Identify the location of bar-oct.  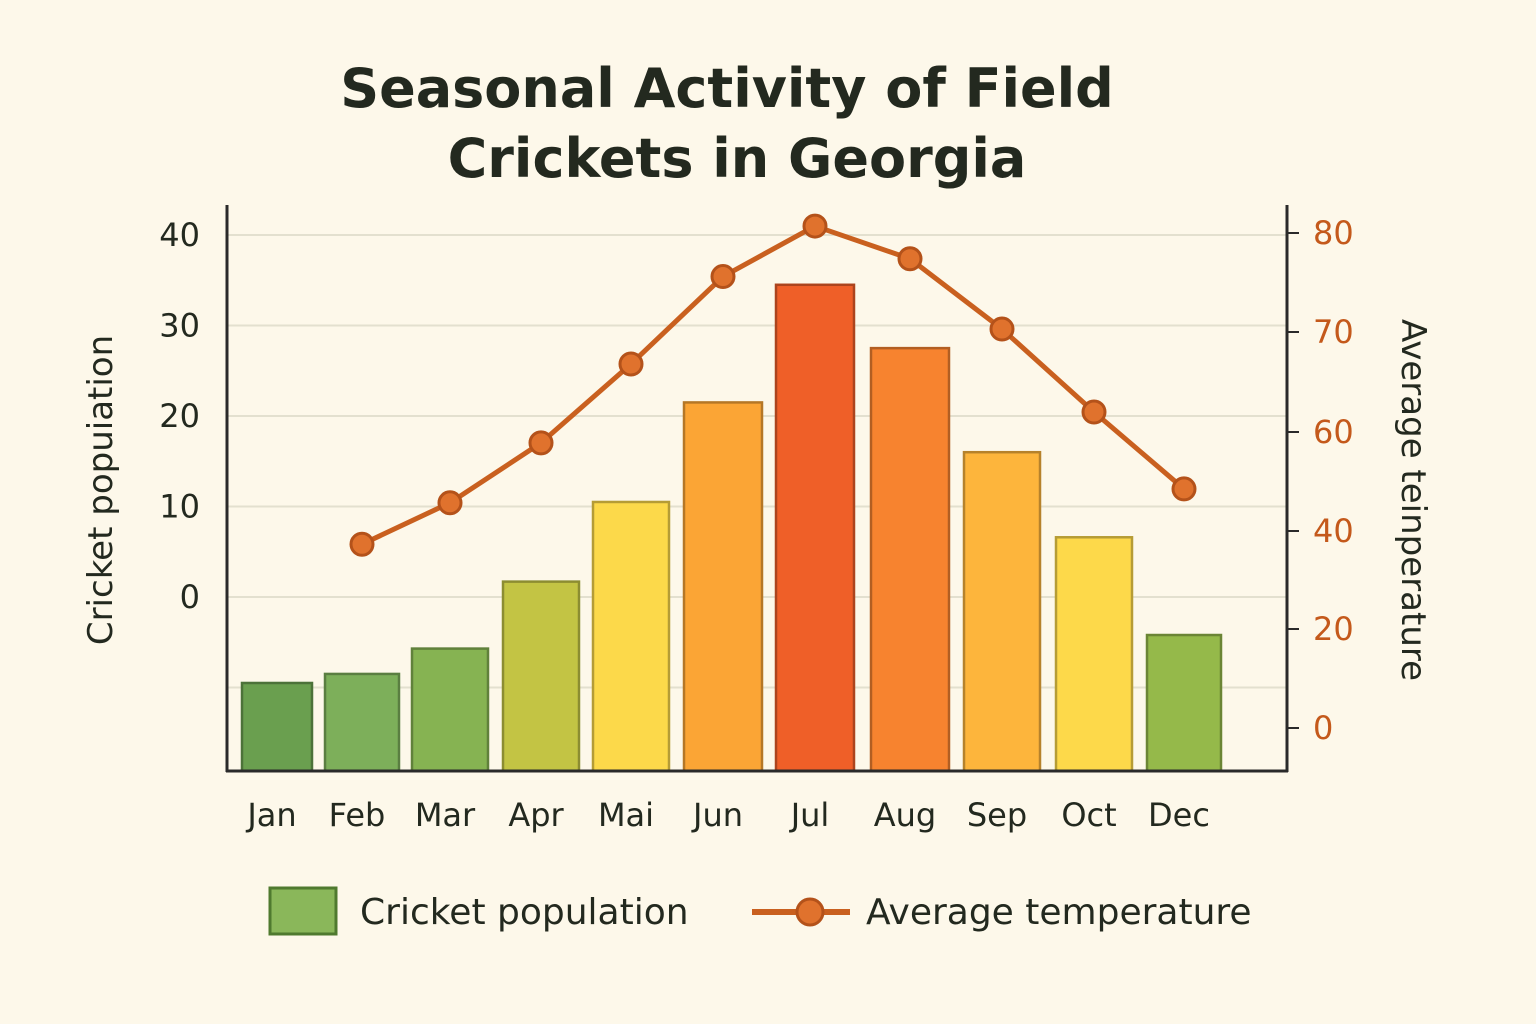
(1094, 654).